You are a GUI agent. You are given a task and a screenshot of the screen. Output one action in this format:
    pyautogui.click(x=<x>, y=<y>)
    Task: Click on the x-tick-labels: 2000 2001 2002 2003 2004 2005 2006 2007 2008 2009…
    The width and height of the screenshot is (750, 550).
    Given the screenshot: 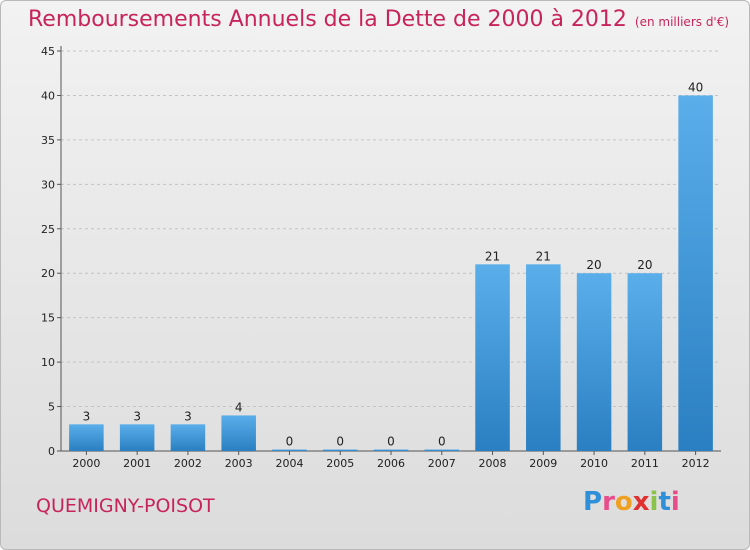 What is the action you would take?
    pyautogui.click(x=390, y=463)
    